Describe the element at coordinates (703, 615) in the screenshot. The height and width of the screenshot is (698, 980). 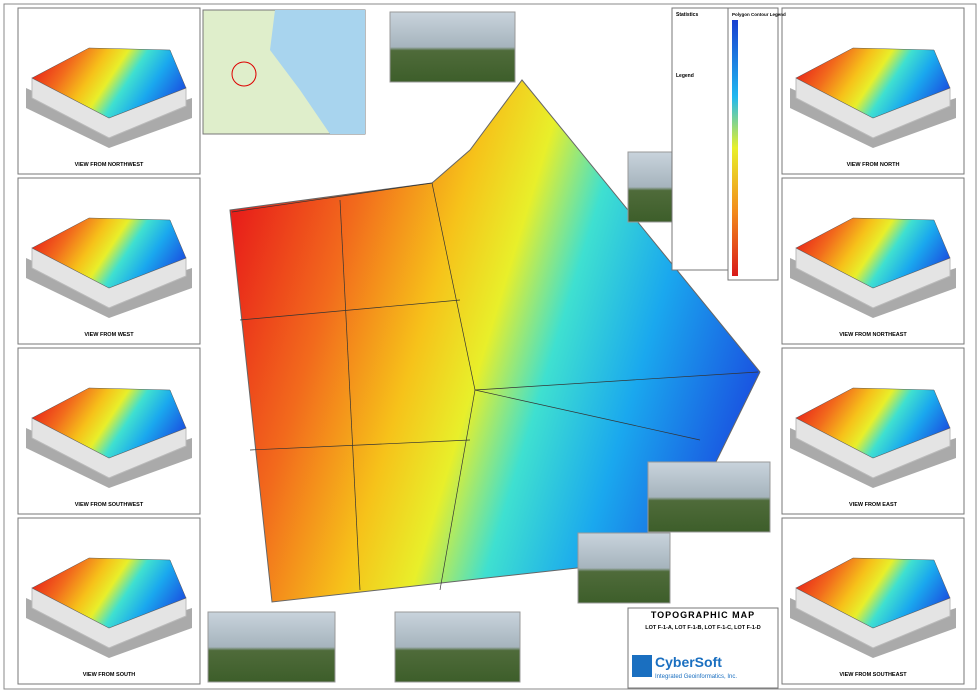
I see `map-title: TOPOGRAPHIC MAP` at that location.